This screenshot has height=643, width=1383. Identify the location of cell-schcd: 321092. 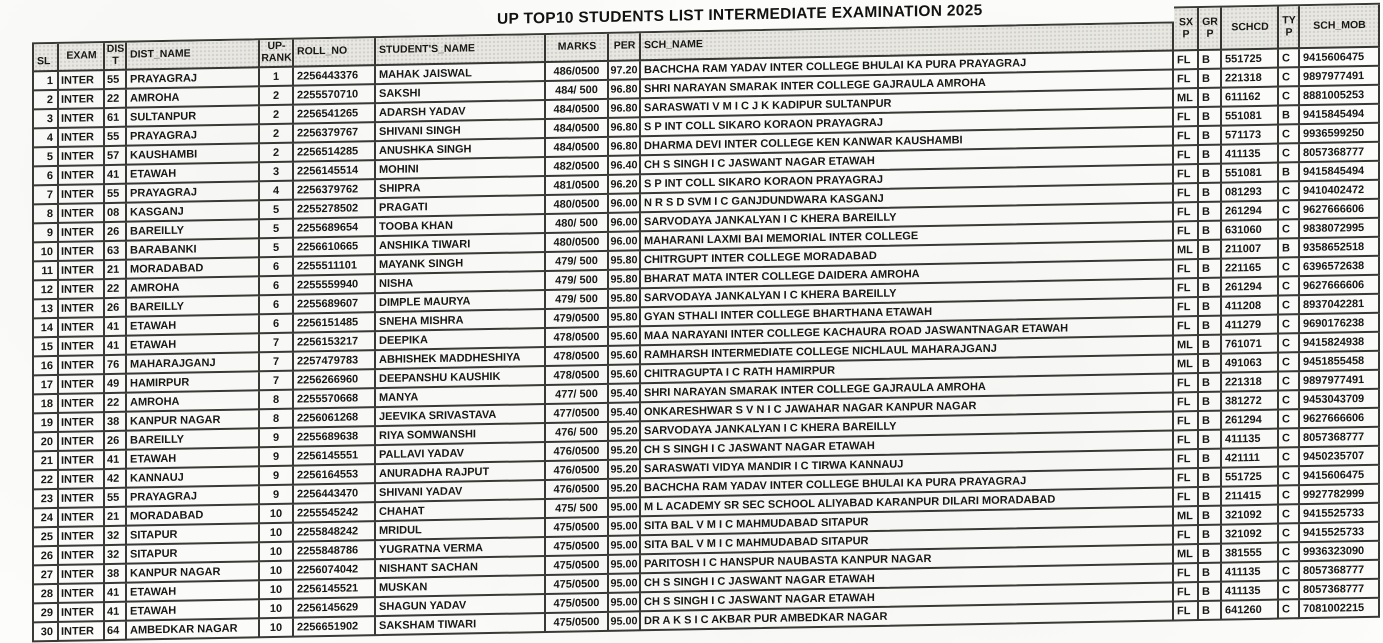
(1250, 534).